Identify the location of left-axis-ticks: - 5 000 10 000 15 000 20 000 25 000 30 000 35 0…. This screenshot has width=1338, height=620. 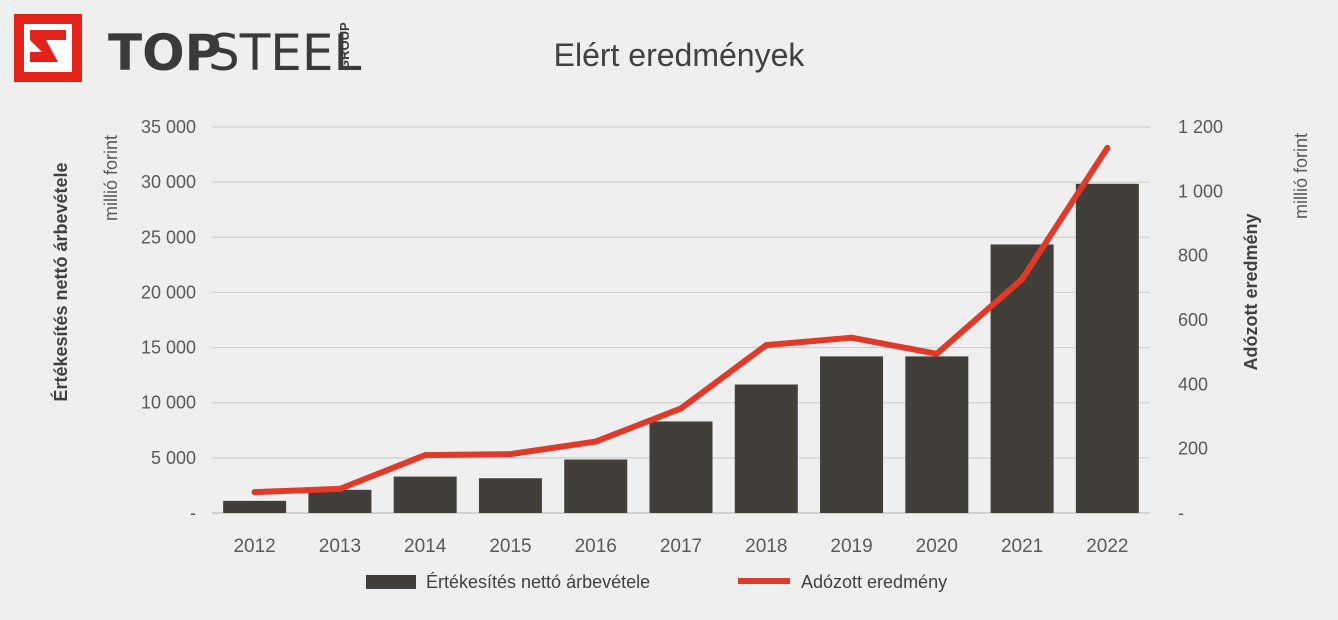
(168, 320).